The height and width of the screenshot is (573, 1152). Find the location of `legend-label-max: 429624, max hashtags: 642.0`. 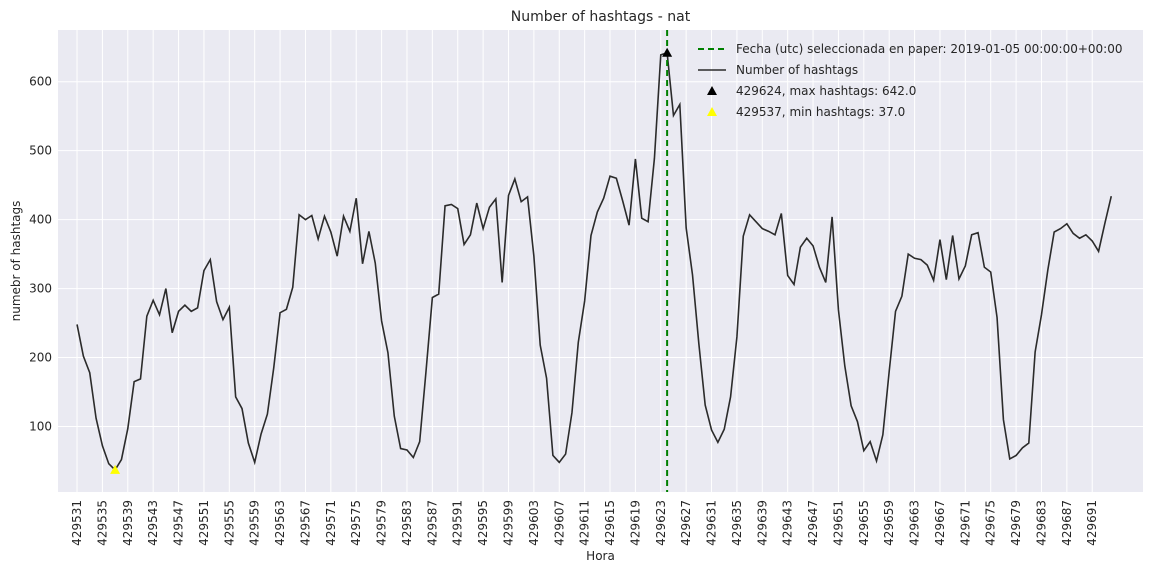

legend-label-max: 429624, max hashtags: 642.0 is located at coordinates (826, 91).